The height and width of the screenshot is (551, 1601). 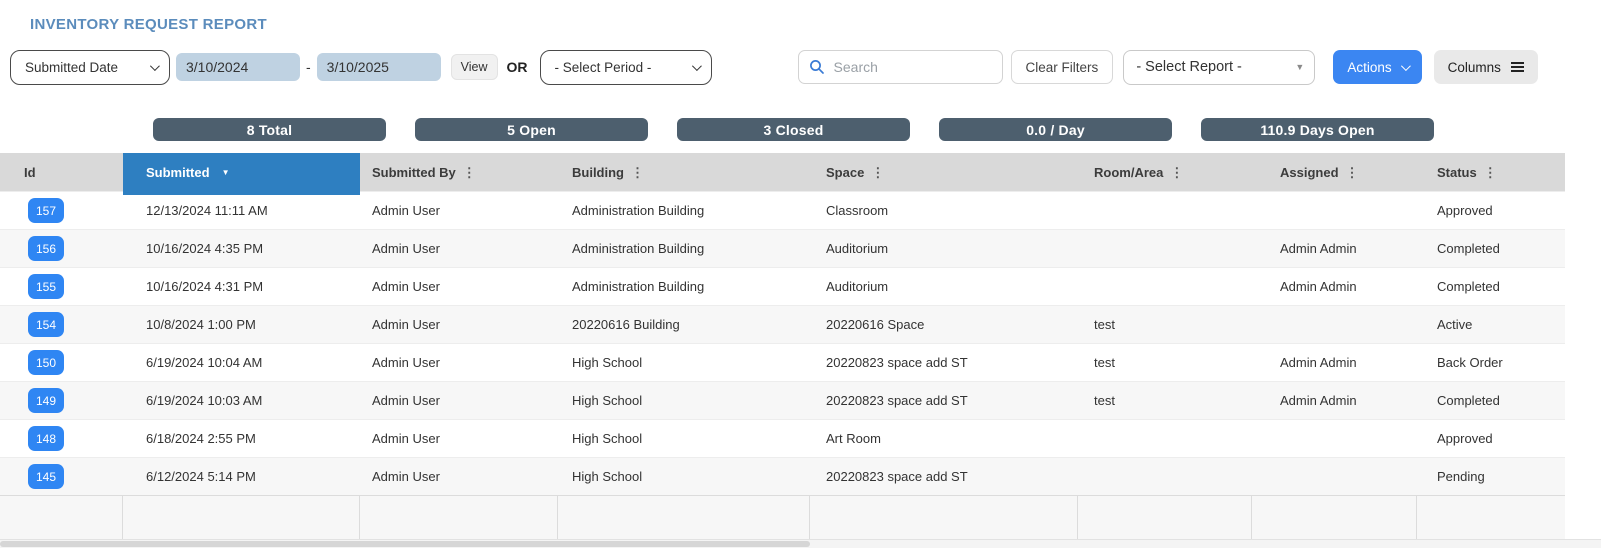 What do you see at coordinates (793, 129) in the screenshot?
I see `stat-closed: 3 Closed` at bounding box center [793, 129].